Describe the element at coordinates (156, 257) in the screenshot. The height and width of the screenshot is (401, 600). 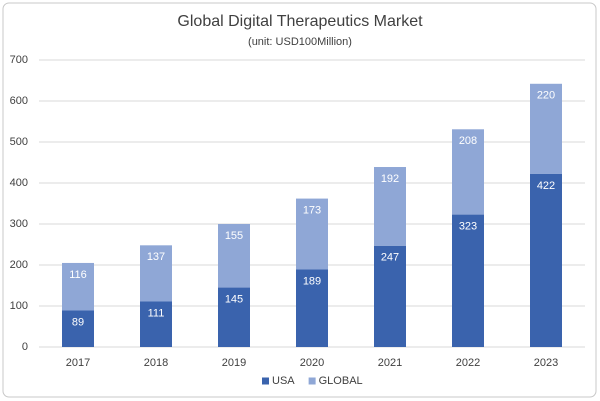
I see `data-label: 137` at that location.